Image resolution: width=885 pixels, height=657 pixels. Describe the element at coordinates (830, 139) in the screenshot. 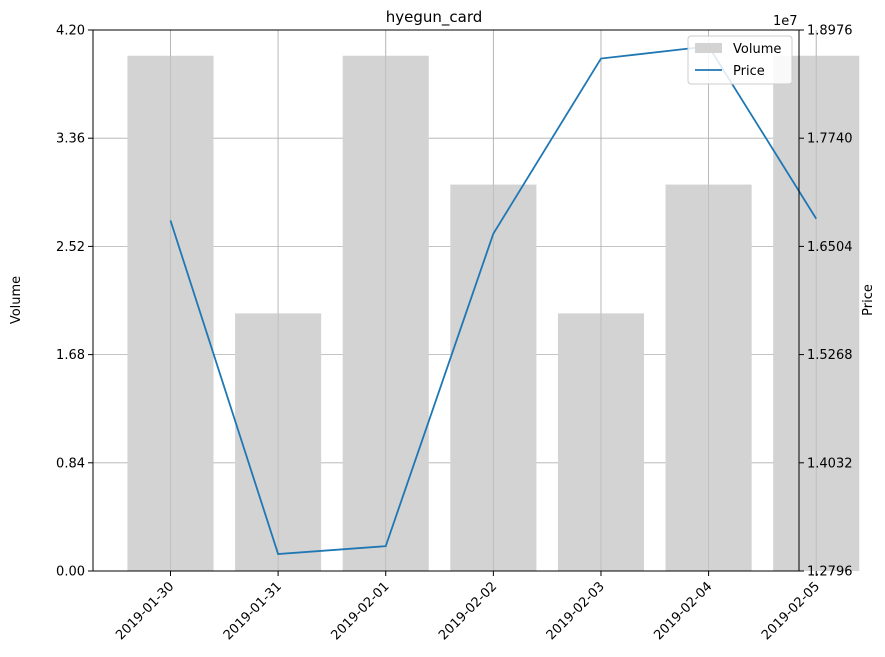

I see `y-right-tick-label: 1.7740` at that location.